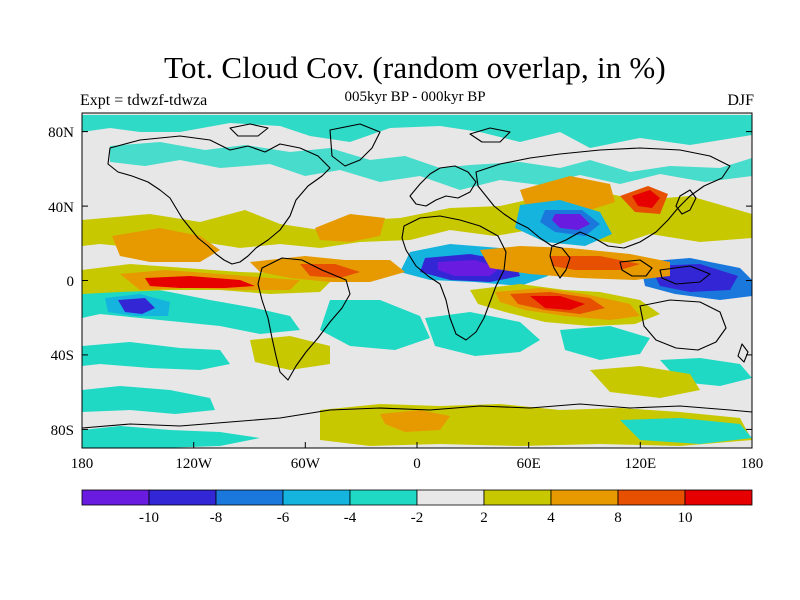 Image resolution: width=800 pixels, height=600 pixels. Describe the element at coordinates (484, 518) in the screenshot. I see `colorbar-label: 2` at that location.